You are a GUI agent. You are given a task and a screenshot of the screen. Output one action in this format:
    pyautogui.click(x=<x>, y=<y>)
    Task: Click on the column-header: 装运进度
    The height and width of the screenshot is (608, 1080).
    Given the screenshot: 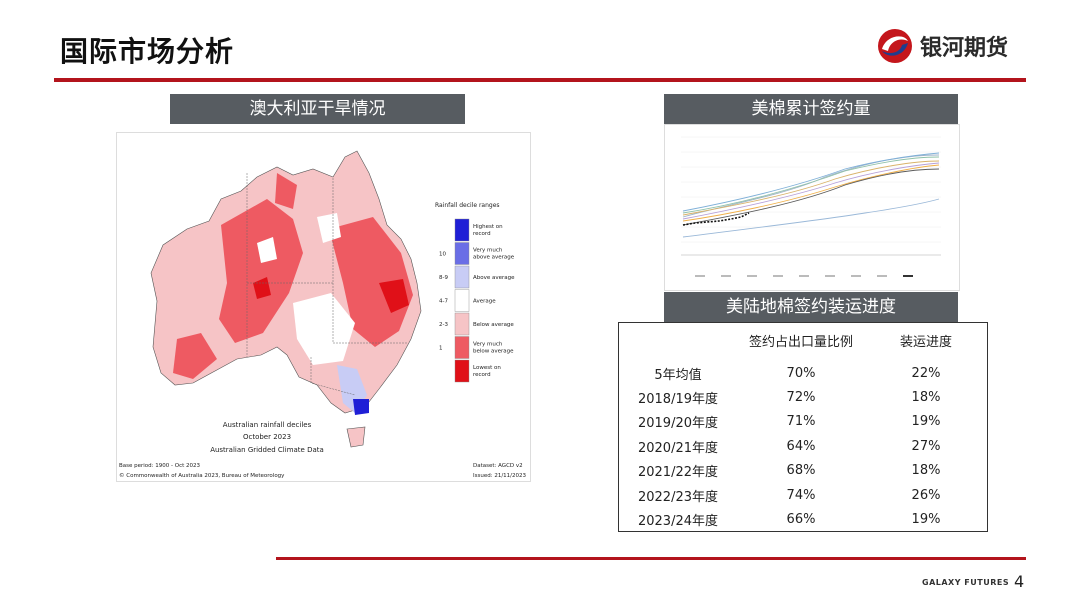 What is the action you would take?
    pyautogui.click(x=925, y=342)
    